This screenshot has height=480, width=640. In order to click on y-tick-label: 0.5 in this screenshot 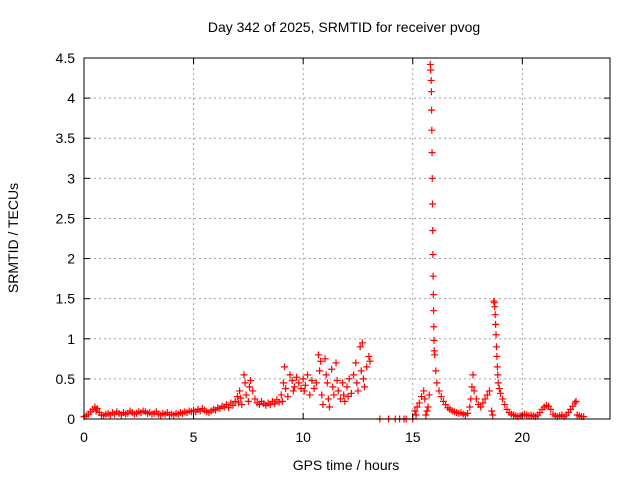, I will do `click(66, 379)`.